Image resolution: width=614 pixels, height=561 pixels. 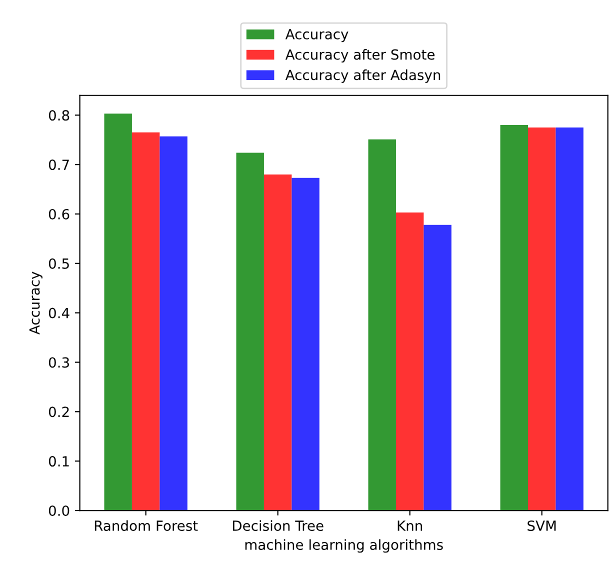 I want to click on y-axis-title: Accuracy, so click(x=35, y=303).